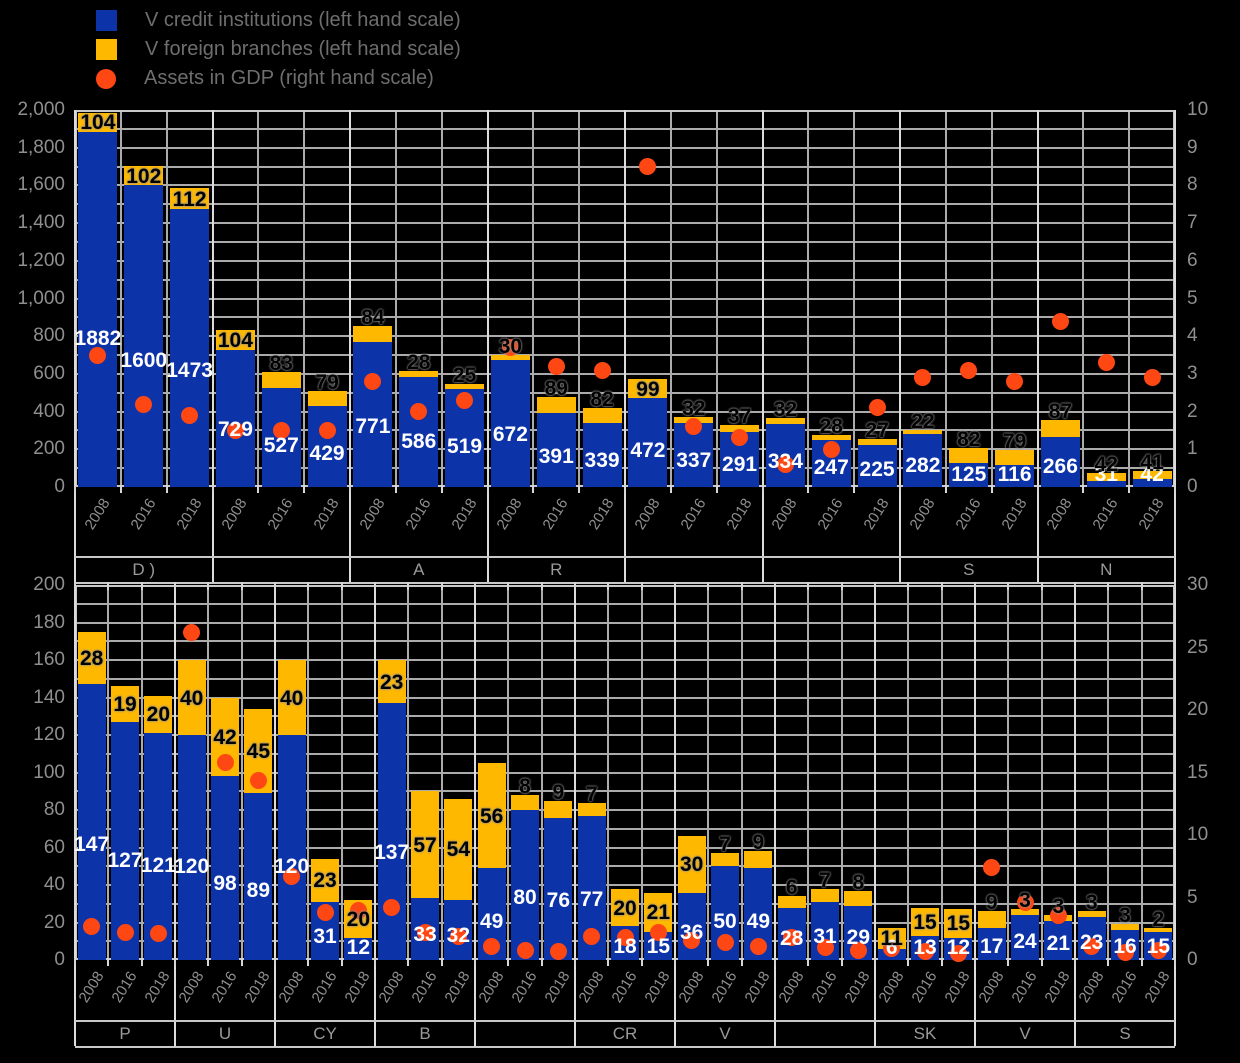 The image size is (1240, 1063). I want to click on bar-value-label: 672, so click(510, 434).